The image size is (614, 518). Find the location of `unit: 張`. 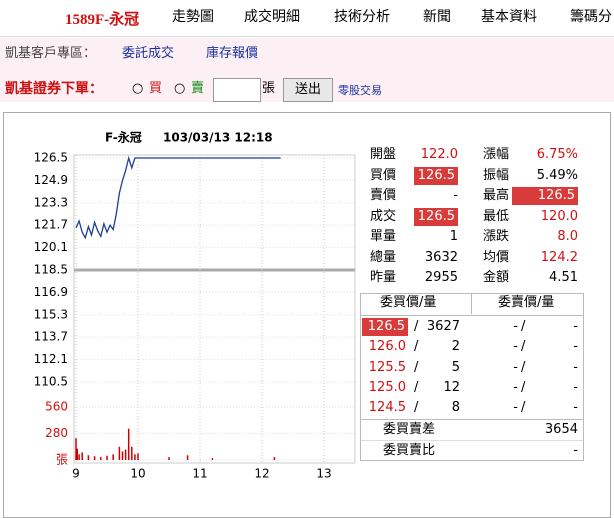

unit: 張 is located at coordinates (269, 88).